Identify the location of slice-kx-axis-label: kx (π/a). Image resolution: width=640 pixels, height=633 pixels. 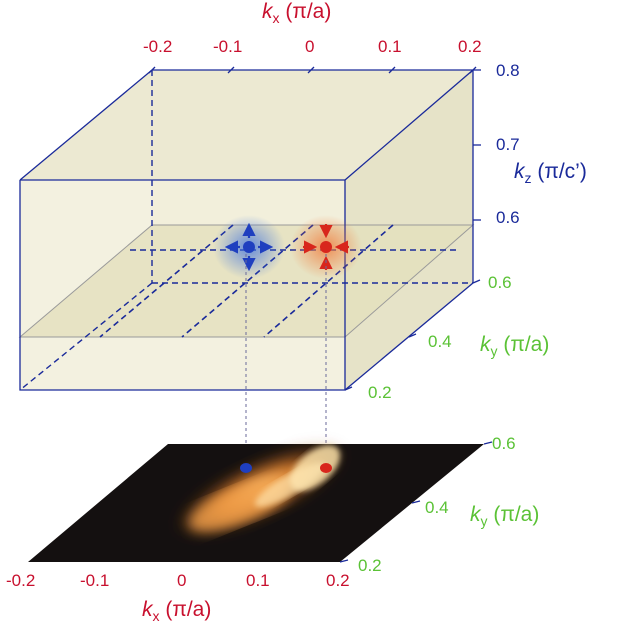
(177, 611).